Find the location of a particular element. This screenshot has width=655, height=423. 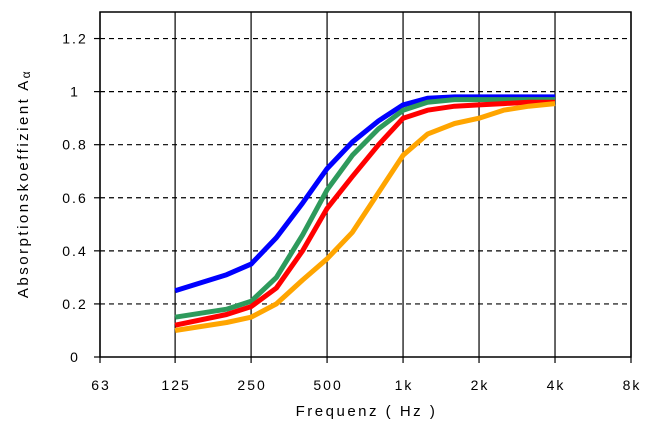

x-tick-labels: 63 125 250 500 1k 2k 4k 8k is located at coordinates (366, 385).